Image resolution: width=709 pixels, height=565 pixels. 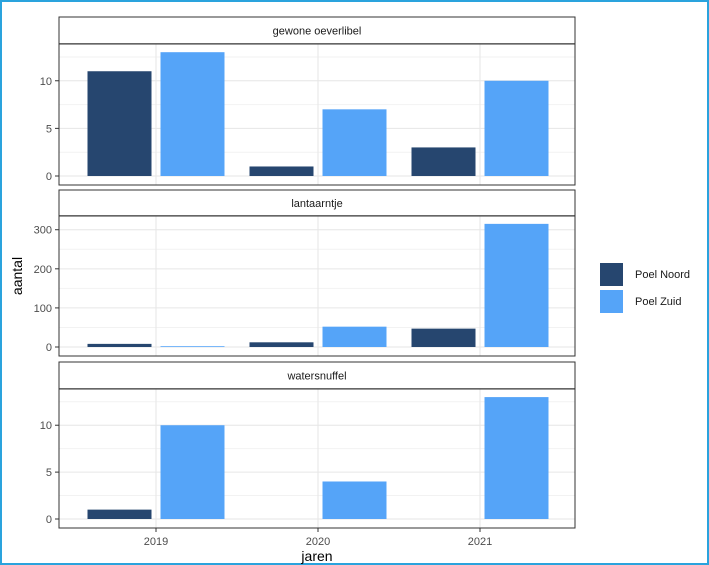 What do you see at coordinates (318, 542) in the screenshot?
I see `x-tick-label: 2020` at bounding box center [318, 542].